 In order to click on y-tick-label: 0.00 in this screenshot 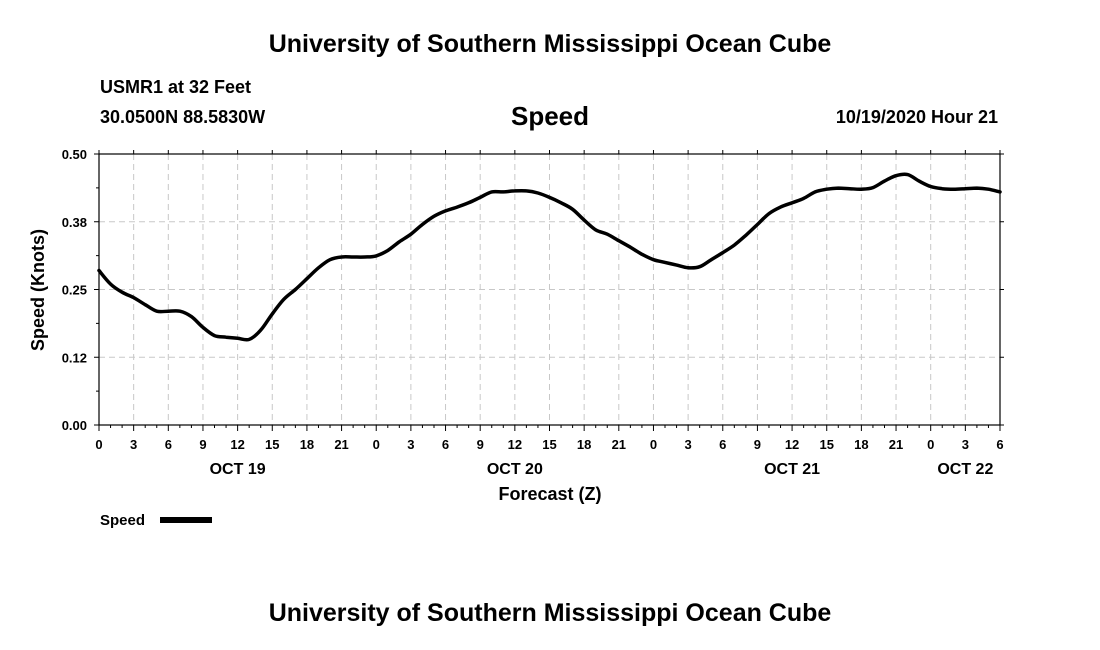, I will do `click(74, 425)`.